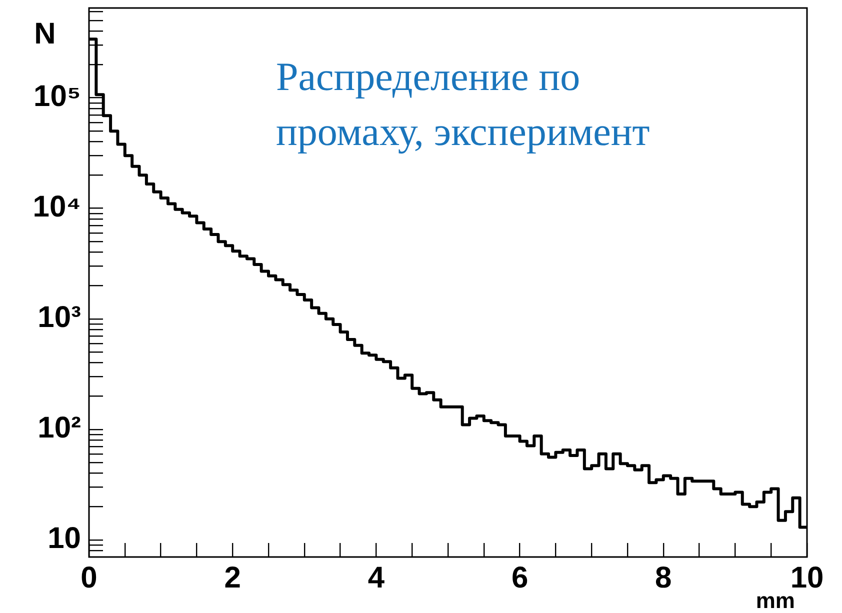 This screenshot has width=842, height=613. Describe the element at coordinates (89, 577) in the screenshot. I see `x-tick-label: 0` at that location.